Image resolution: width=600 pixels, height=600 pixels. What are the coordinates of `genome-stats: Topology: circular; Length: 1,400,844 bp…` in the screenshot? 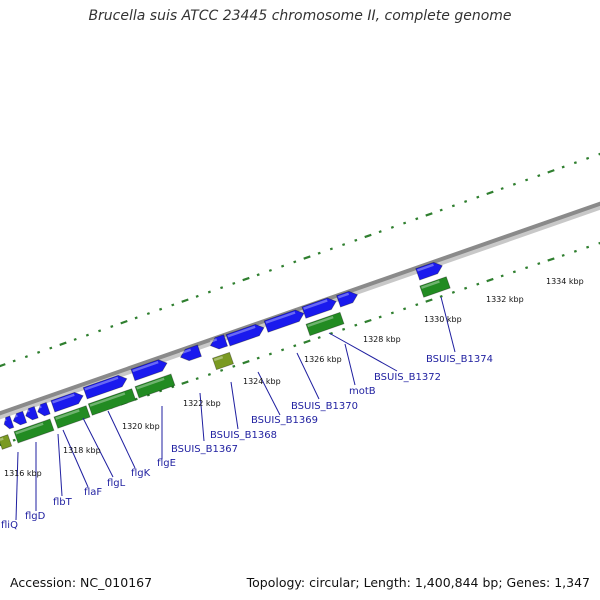 It's located at (418, 582).